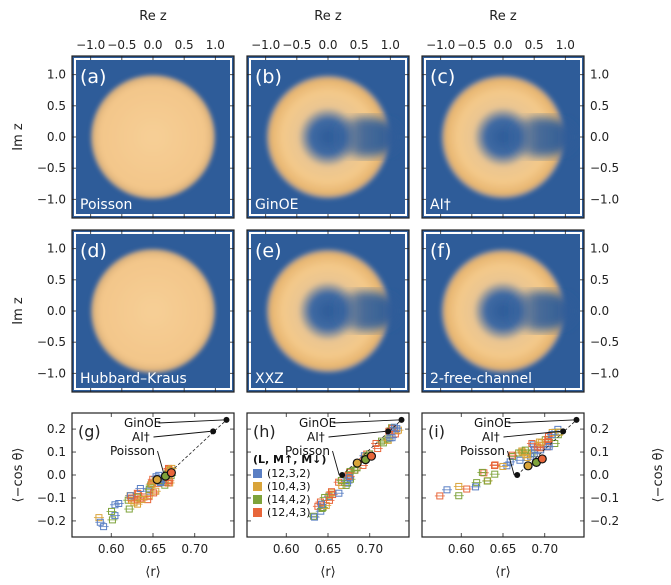  I want to click on spectrum-panel: (f) 2-free-channel 1.0 0.5 0.0 −0.5 −1.0, so click(520, 311).